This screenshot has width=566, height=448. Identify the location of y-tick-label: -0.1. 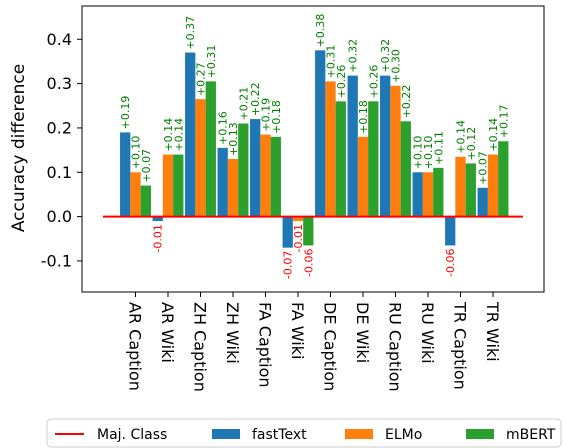
(56, 260).